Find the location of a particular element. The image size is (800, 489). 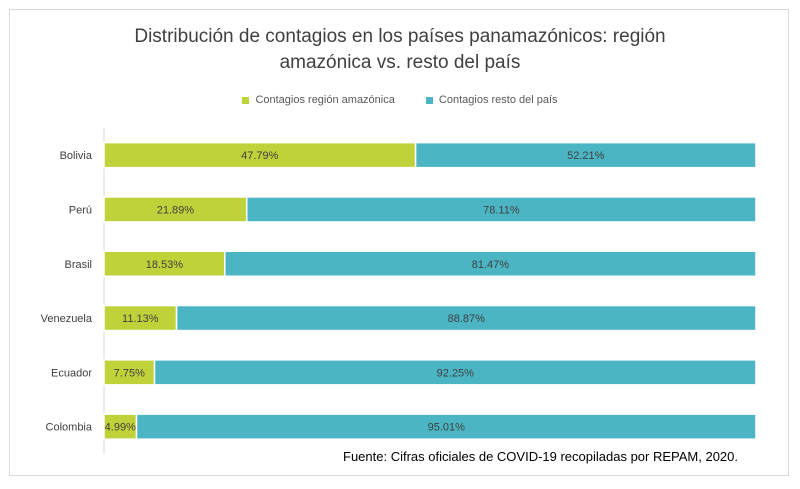

data-label: 21.89% is located at coordinates (176, 210).